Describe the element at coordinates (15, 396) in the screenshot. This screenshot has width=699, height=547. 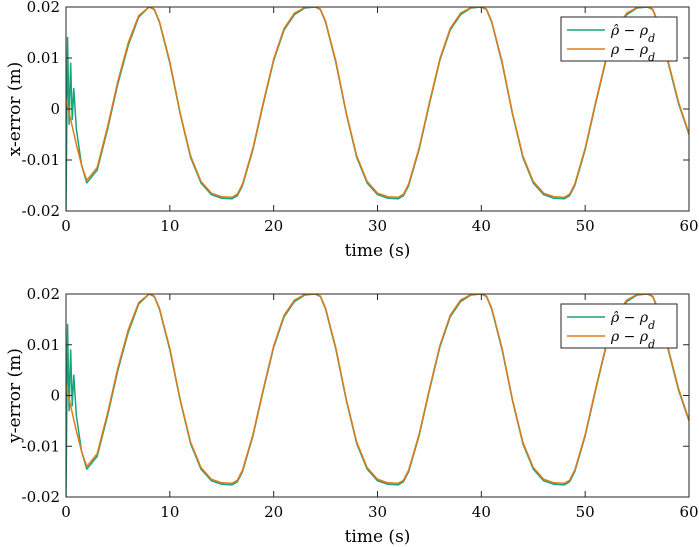
I see `y-axis-label: y-error (m)` at that location.